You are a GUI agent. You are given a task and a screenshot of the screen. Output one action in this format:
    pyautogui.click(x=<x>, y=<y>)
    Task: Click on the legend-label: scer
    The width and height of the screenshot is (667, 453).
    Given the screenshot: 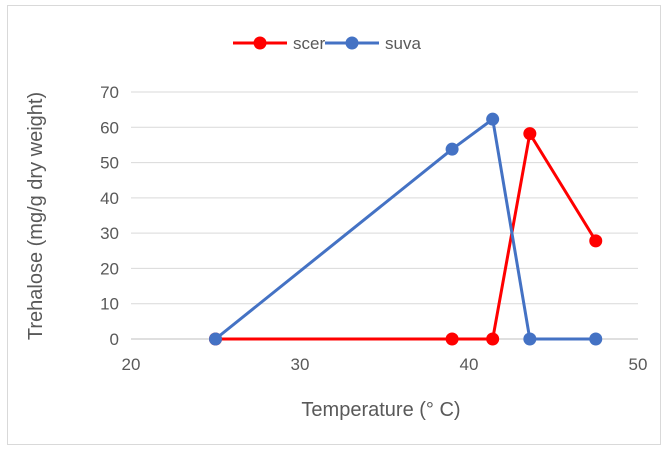 What is the action you would take?
    pyautogui.click(x=309, y=43)
    